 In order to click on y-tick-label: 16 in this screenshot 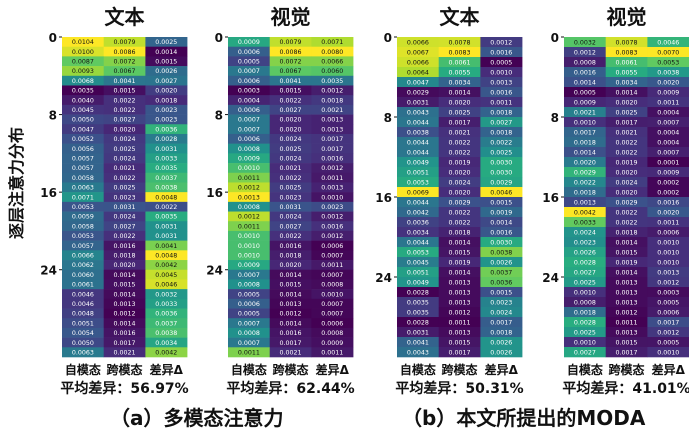, I will do `click(214, 193)`.